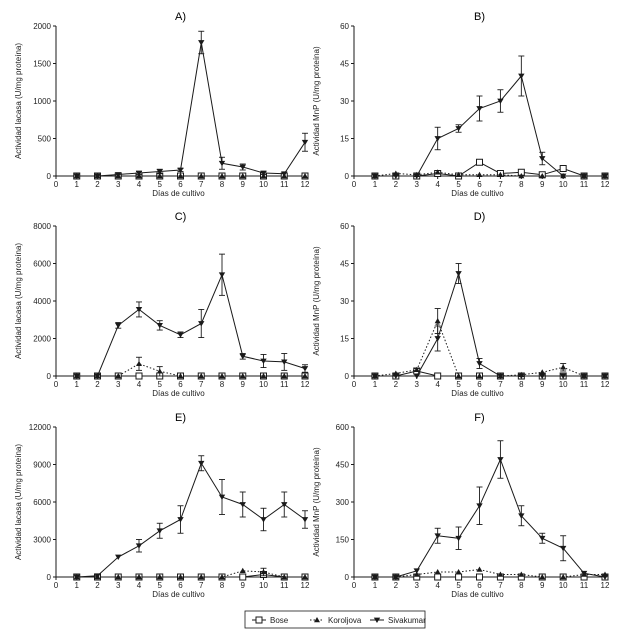 Image resolution: width=626 pixels, height=634 pixels. What do you see at coordinates (270, 620) in the screenshot?
I see `legend-item-bose: Bose` at bounding box center [270, 620].